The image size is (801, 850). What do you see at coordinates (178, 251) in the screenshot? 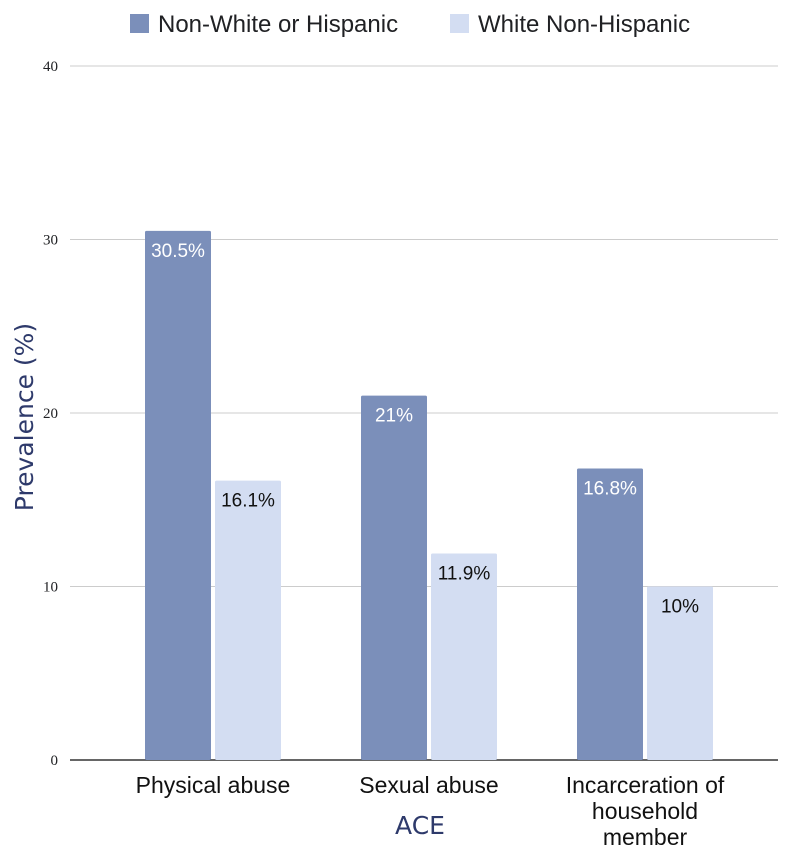
I see `data-label: 30.5%` at bounding box center [178, 251].